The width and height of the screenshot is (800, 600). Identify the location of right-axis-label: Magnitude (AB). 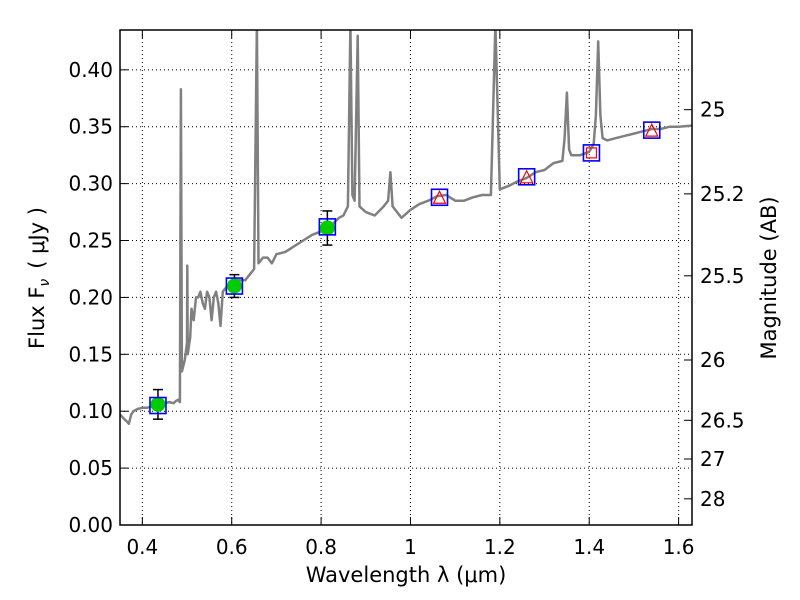
(769, 277).